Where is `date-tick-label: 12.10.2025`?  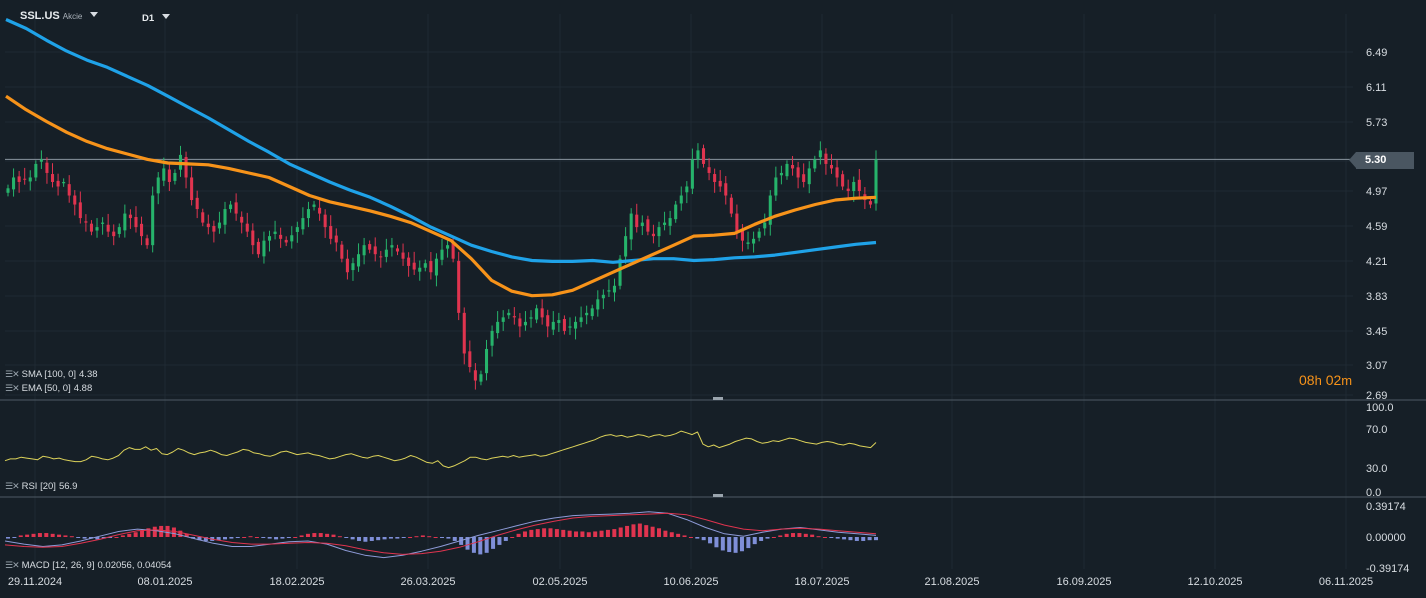
date-tick-label: 12.10.2025 is located at coordinates (1214, 582).